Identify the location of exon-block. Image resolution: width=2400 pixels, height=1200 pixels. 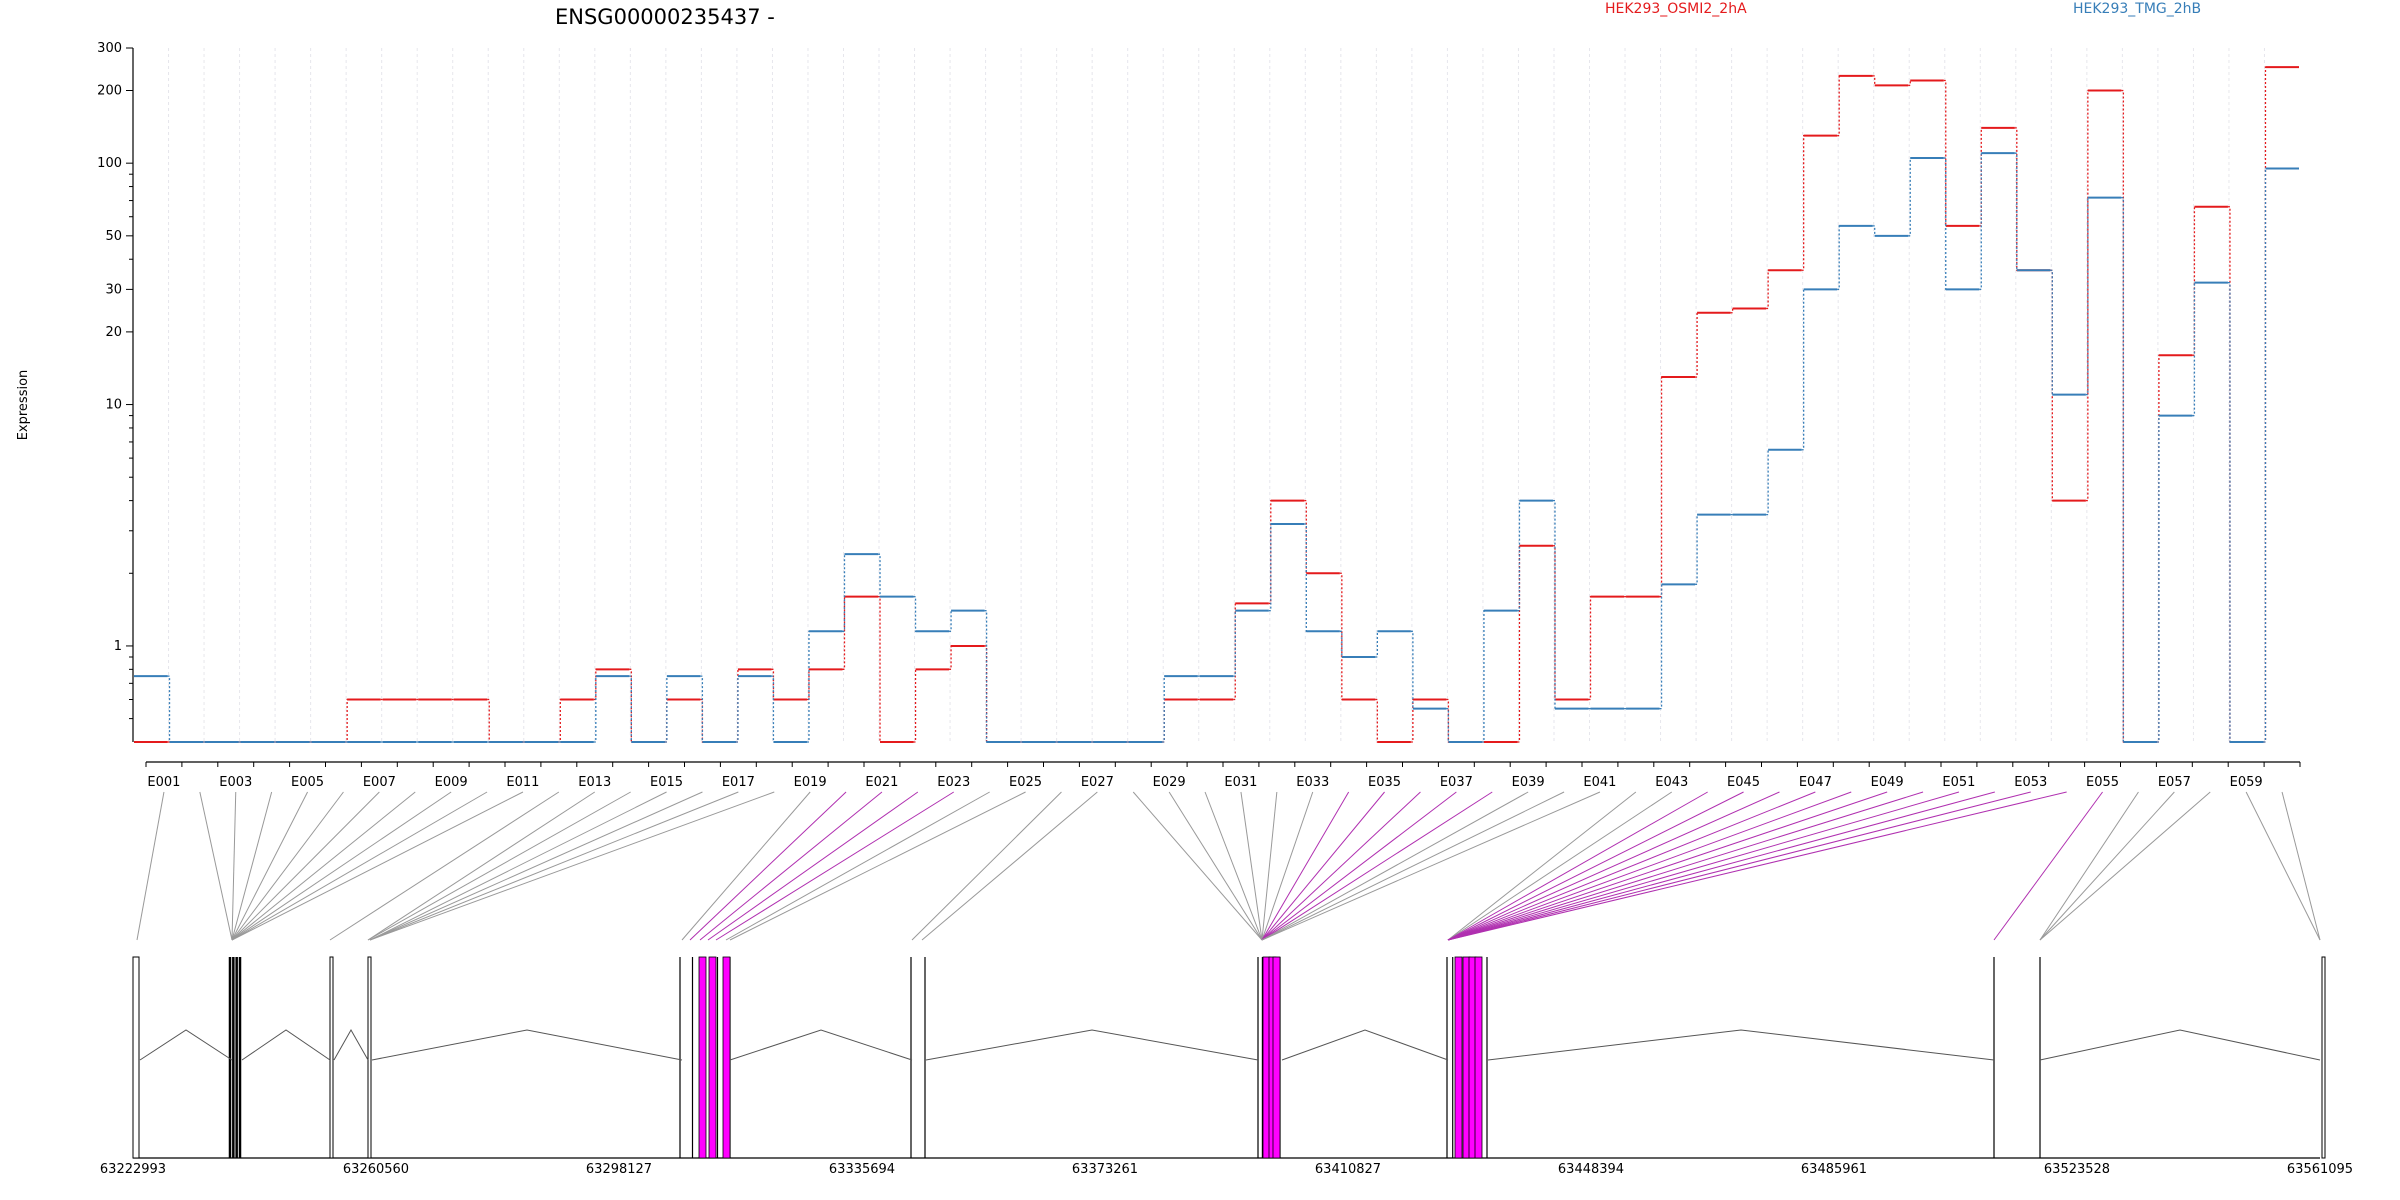
(331, 1057).